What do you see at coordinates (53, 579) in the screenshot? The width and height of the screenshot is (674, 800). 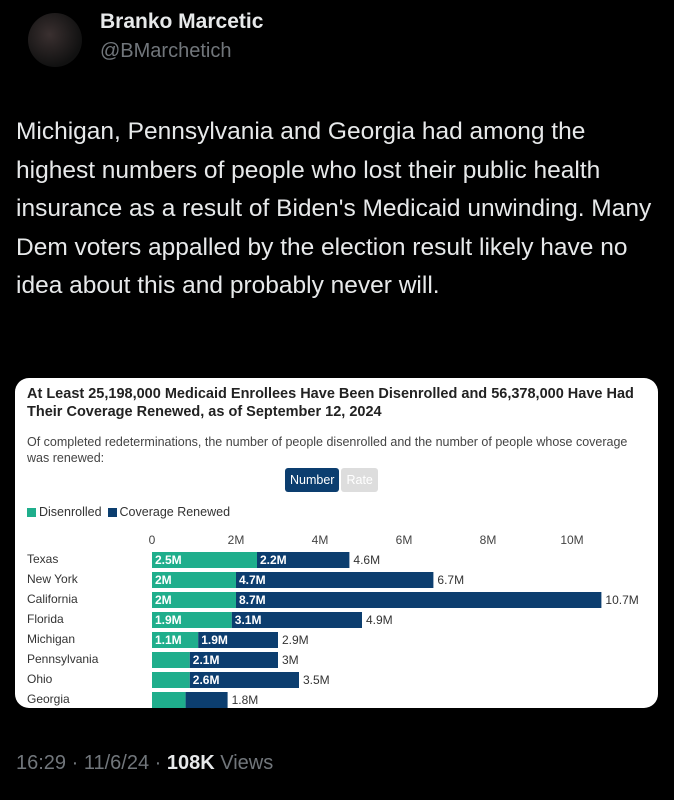 I see `category-label: New York` at bounding box center [53, 579].